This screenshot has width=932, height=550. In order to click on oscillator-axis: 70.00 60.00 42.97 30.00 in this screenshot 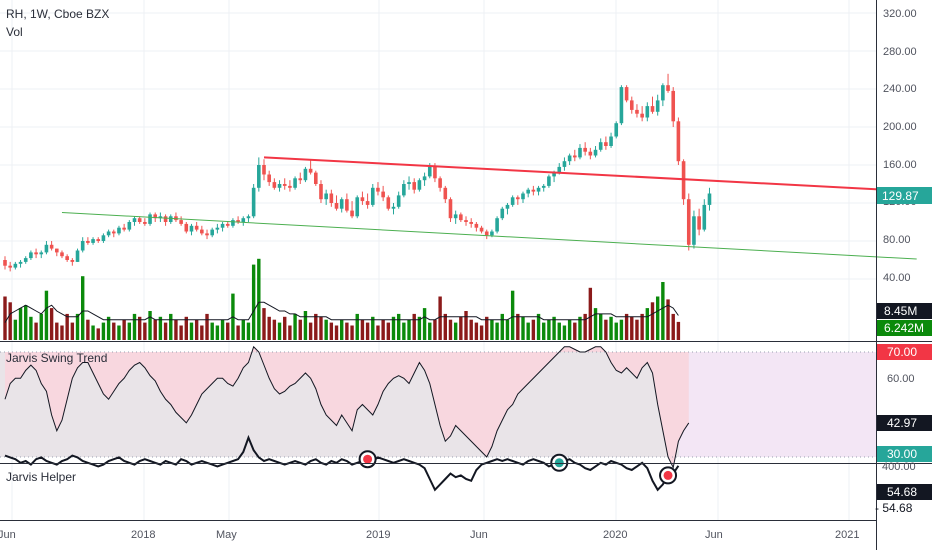, I will do `click(904, 403)`.